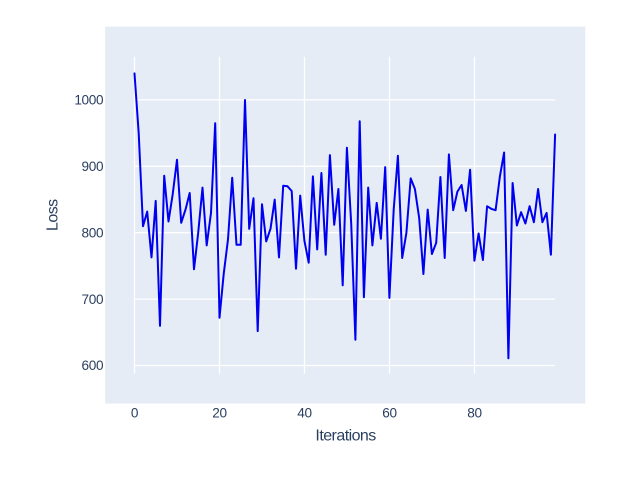  I want to click on svg-text: 700, so click(93, 299).